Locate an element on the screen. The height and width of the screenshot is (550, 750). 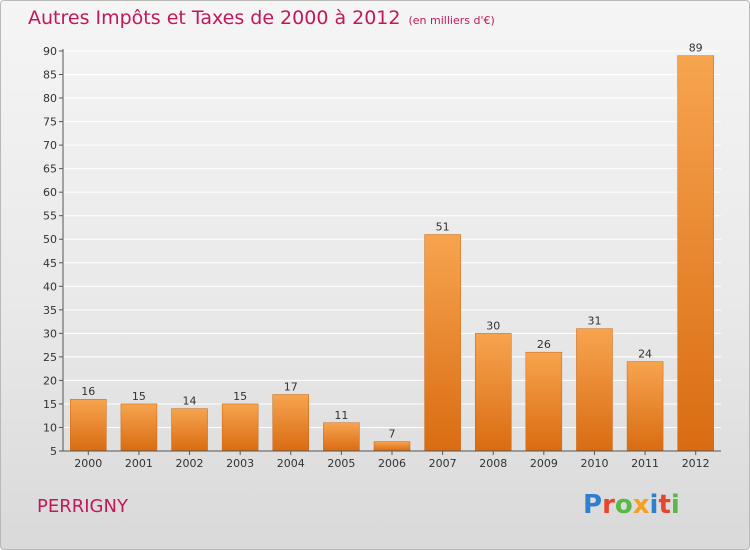
y-tick-label: 10 is located at coordinates (50, 427).